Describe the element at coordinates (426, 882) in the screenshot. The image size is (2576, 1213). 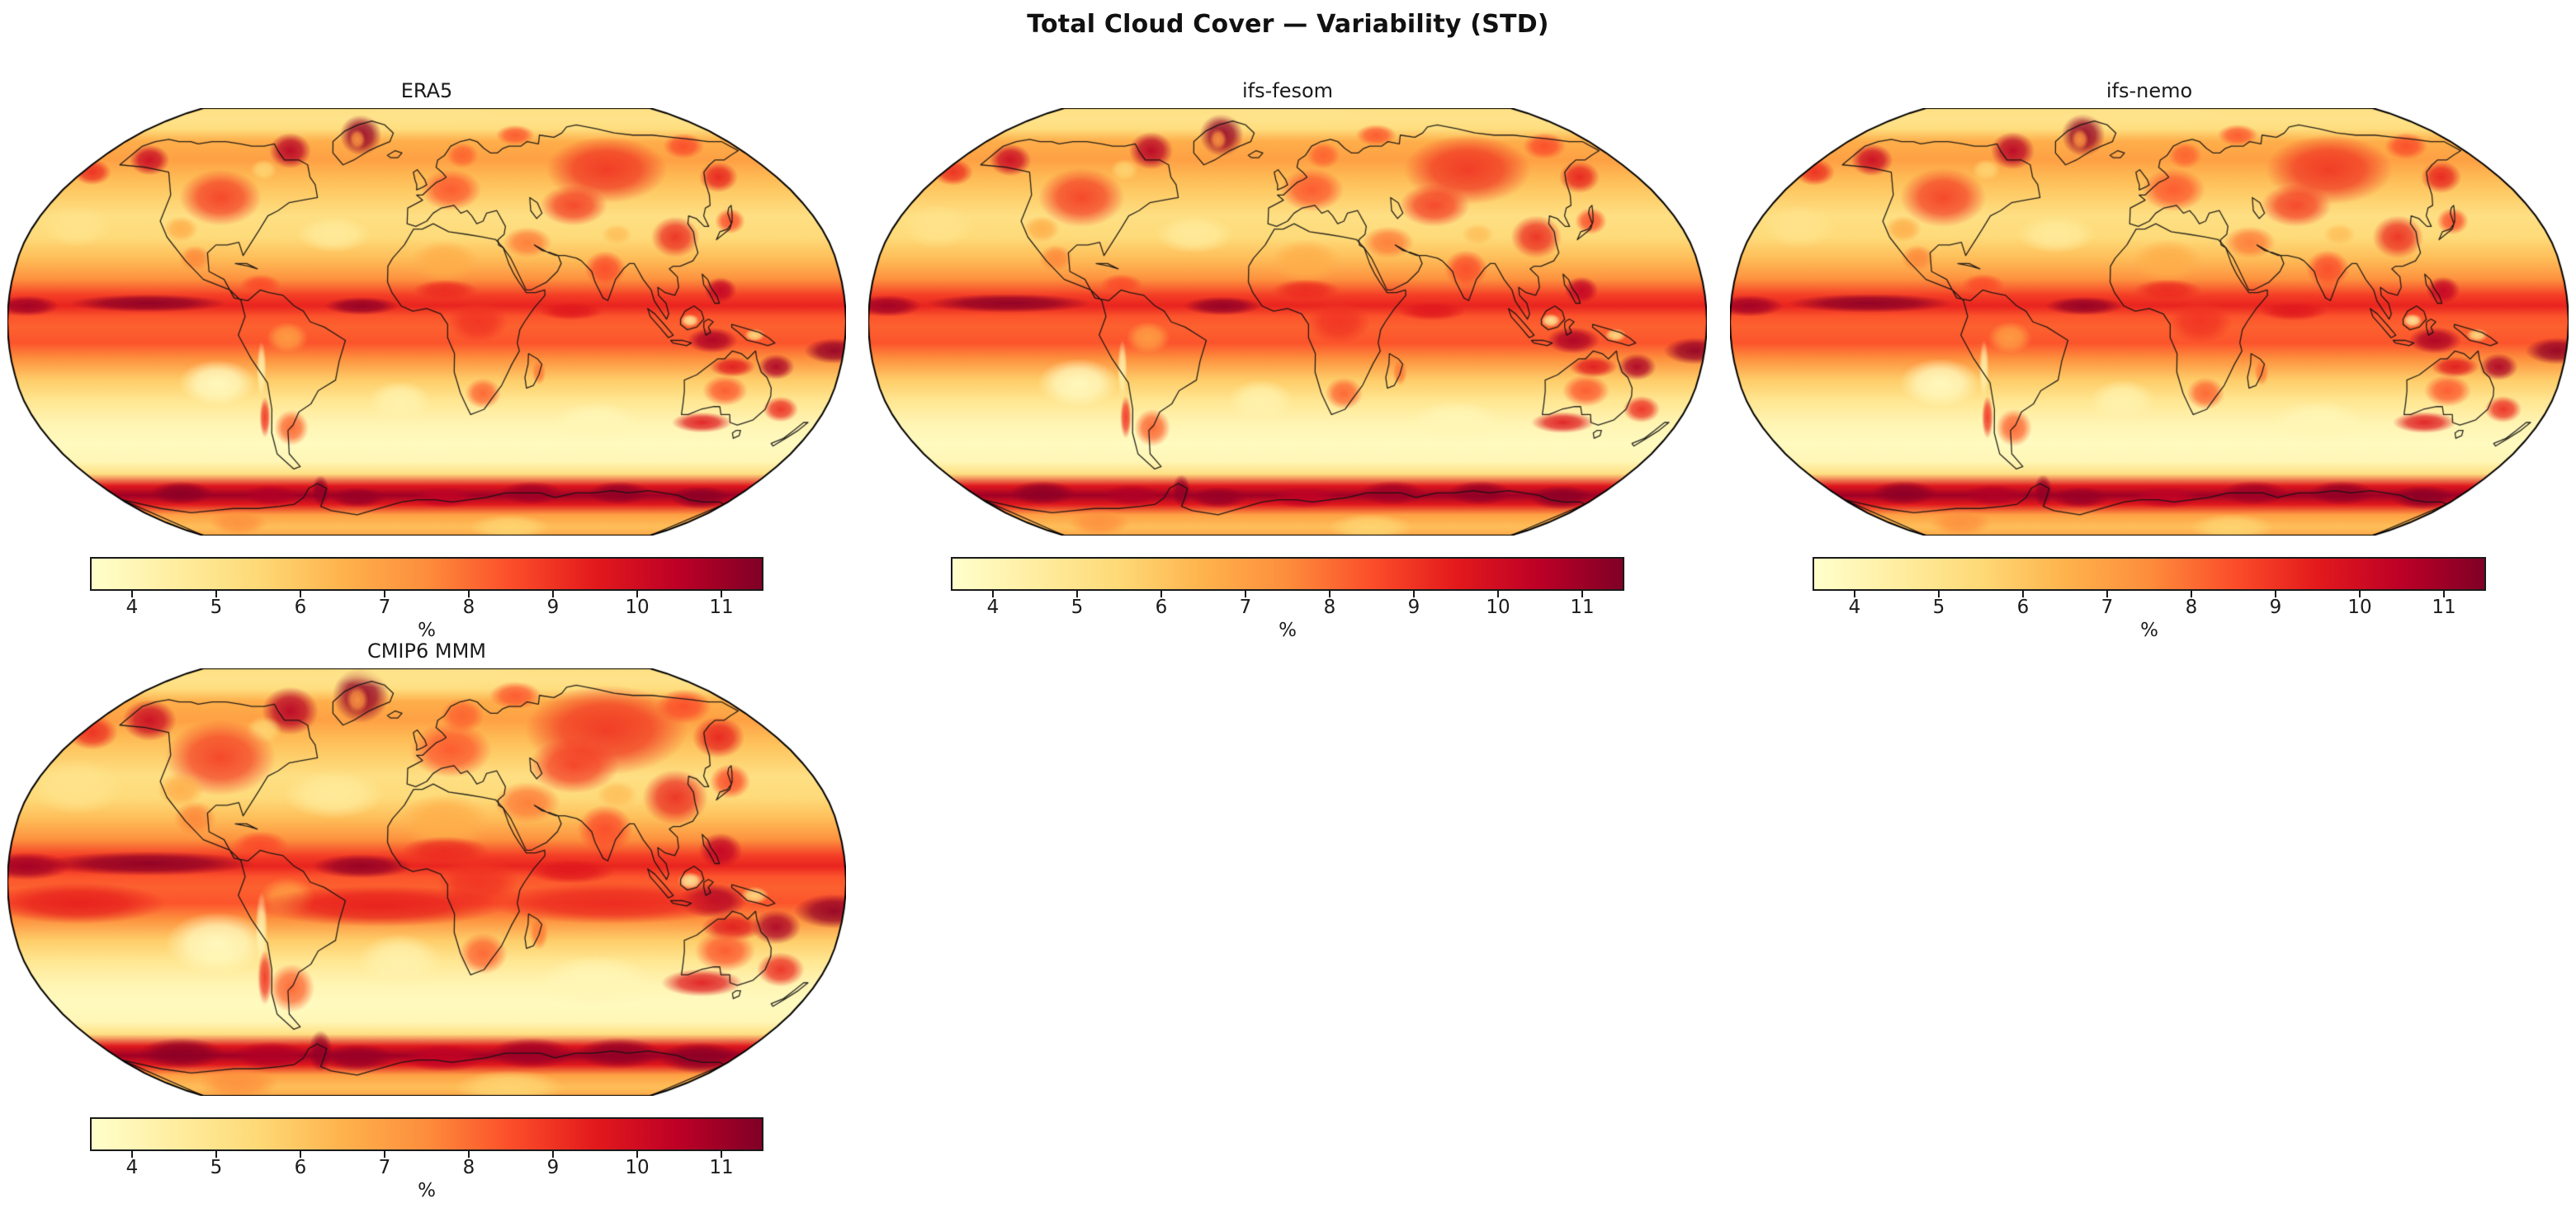
I see `cmip6-mmm-map-canvas` at that location.